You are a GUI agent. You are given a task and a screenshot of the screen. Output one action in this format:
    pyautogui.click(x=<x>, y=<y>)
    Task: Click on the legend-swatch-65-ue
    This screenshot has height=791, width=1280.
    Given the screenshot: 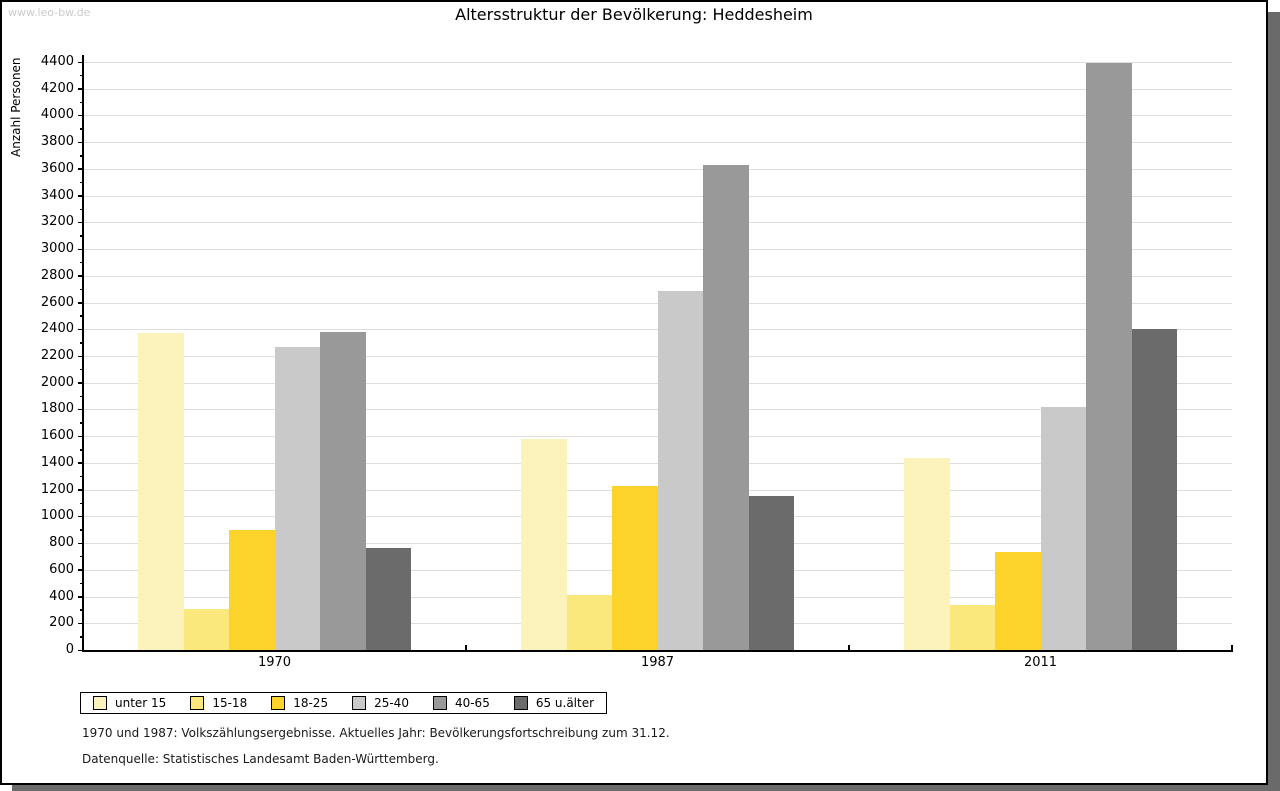 What is the action you would take?
    pyautogui.click(x=520, y=703)
    